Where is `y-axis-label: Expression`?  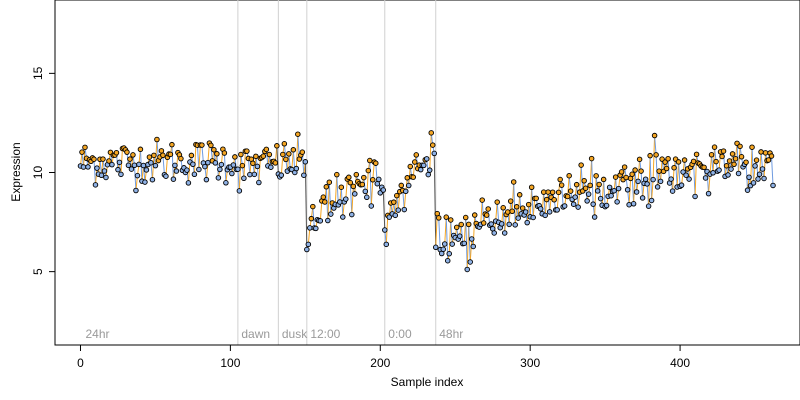 y-axis-label: Expression is located at coordinates (16, 171).